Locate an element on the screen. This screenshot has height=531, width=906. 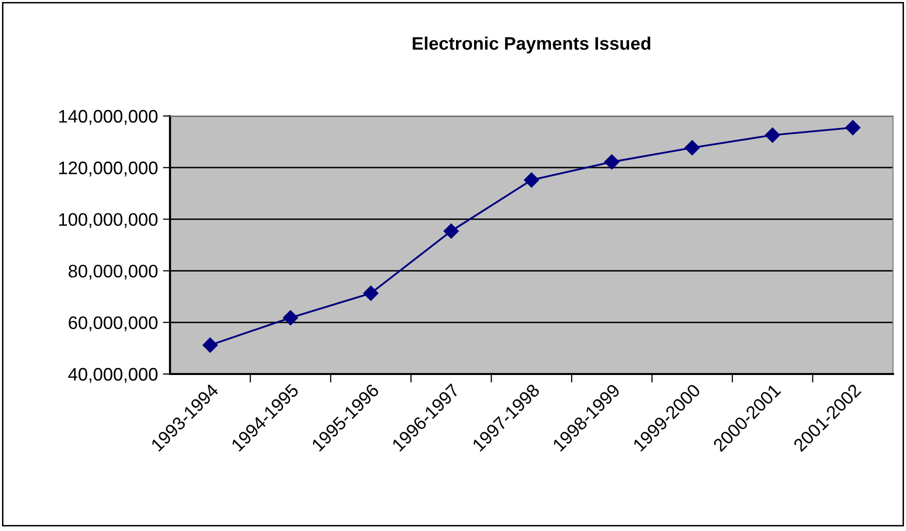
y-tick-label: 80,000,000 is located at coordinates (113, 272).